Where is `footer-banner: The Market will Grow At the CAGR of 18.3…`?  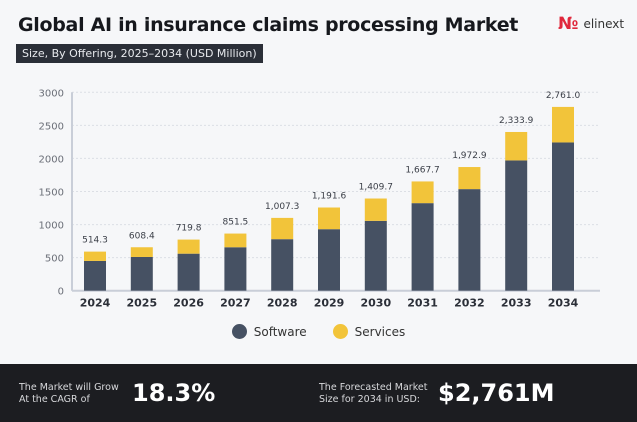 footer-banner: The Market will Grow At the CAGR of 18.3… is located at coordinates (318, 393).